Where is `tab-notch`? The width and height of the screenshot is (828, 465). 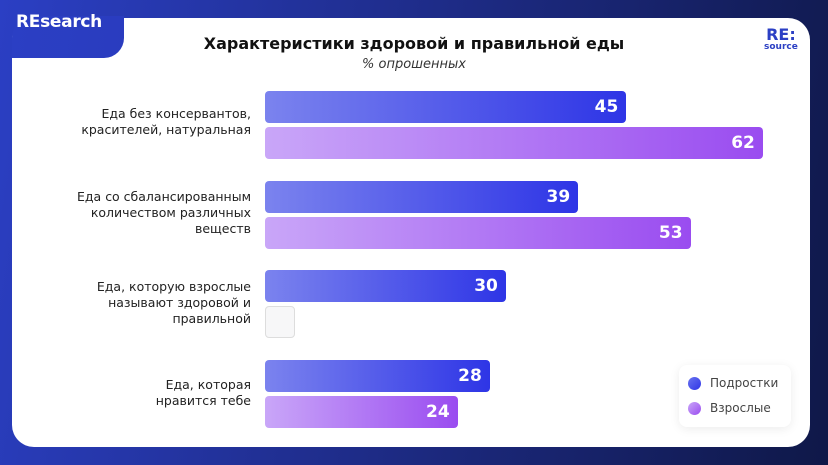
tab-notch is located at coordinates (68, 37).